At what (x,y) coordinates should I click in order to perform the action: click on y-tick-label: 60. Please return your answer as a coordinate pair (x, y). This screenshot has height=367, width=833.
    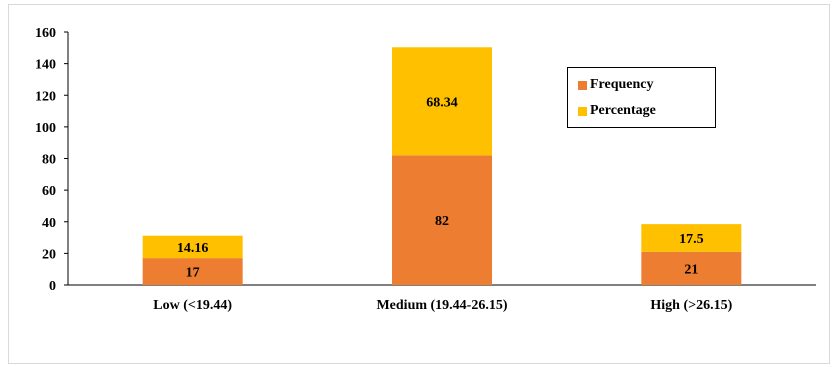
    Looking at the image, I should click on (49, 191).